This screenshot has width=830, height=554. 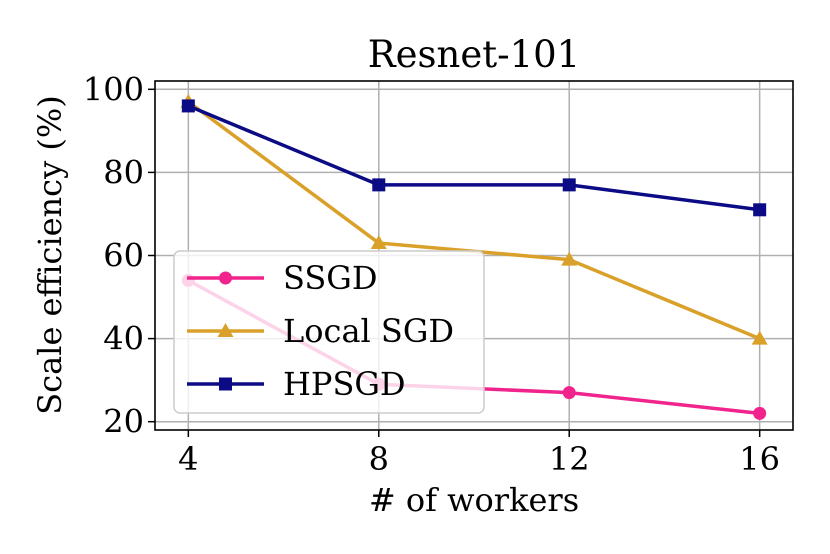 I want to click on y-tick-label: 80, so click(x=123, y=172).